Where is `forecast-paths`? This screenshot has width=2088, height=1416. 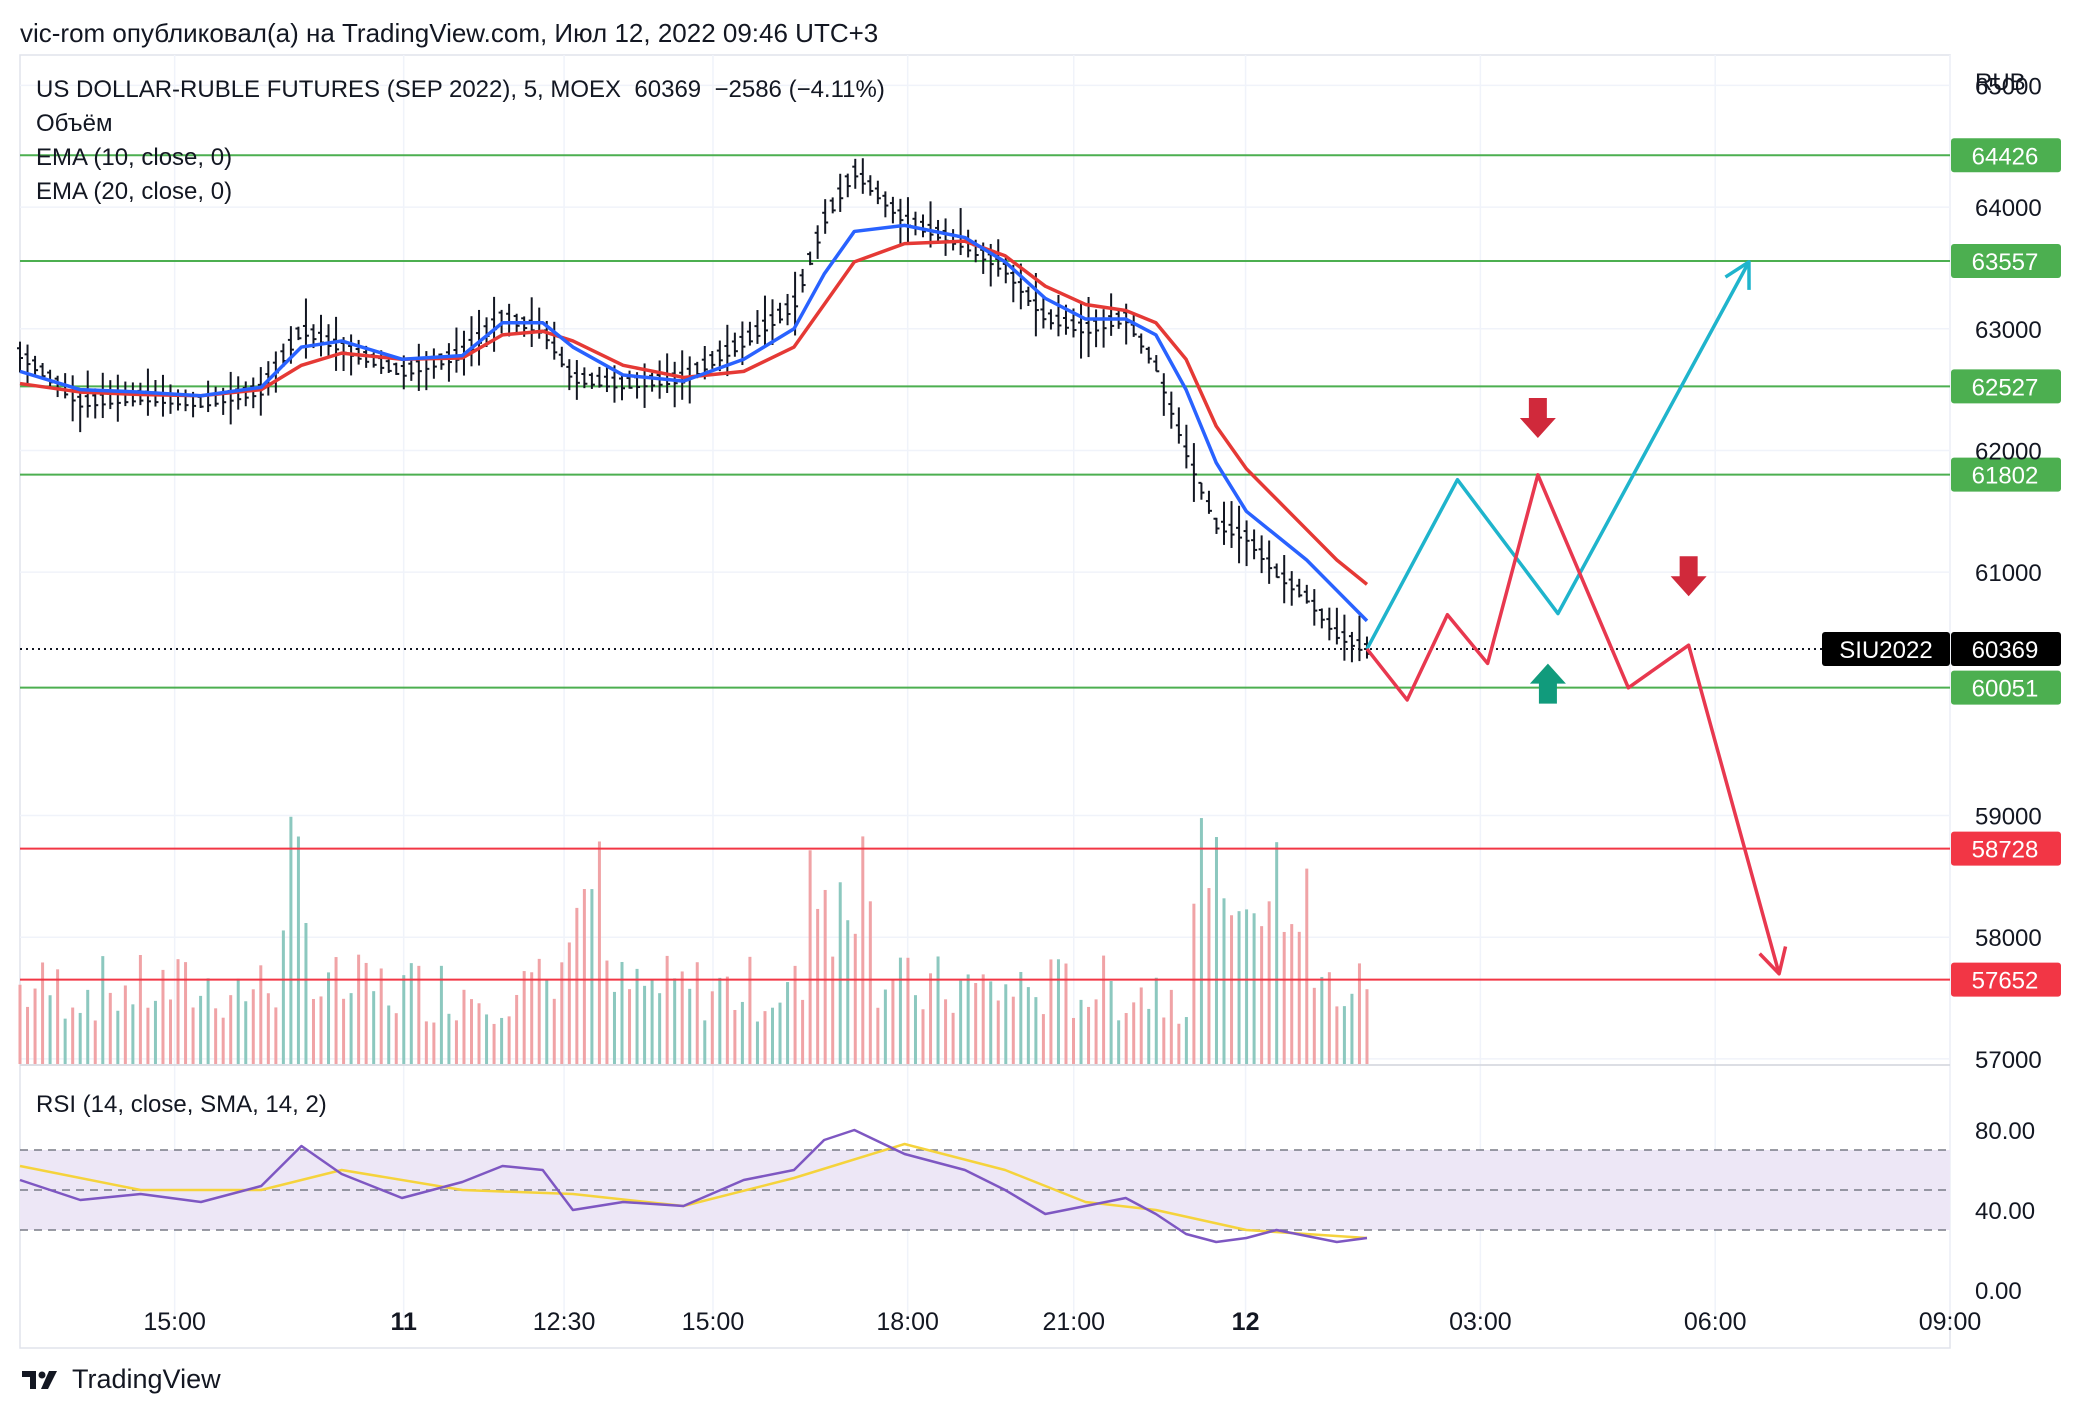
forecast-paths is located at coordinates (1576, 618).